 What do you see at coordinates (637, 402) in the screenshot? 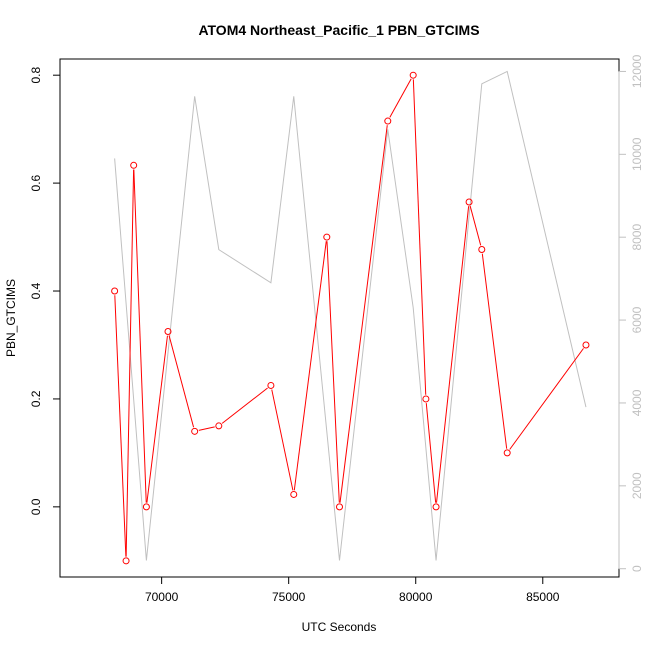
I see `y2-tick-label: 4000` at bounding box center [637, 402].